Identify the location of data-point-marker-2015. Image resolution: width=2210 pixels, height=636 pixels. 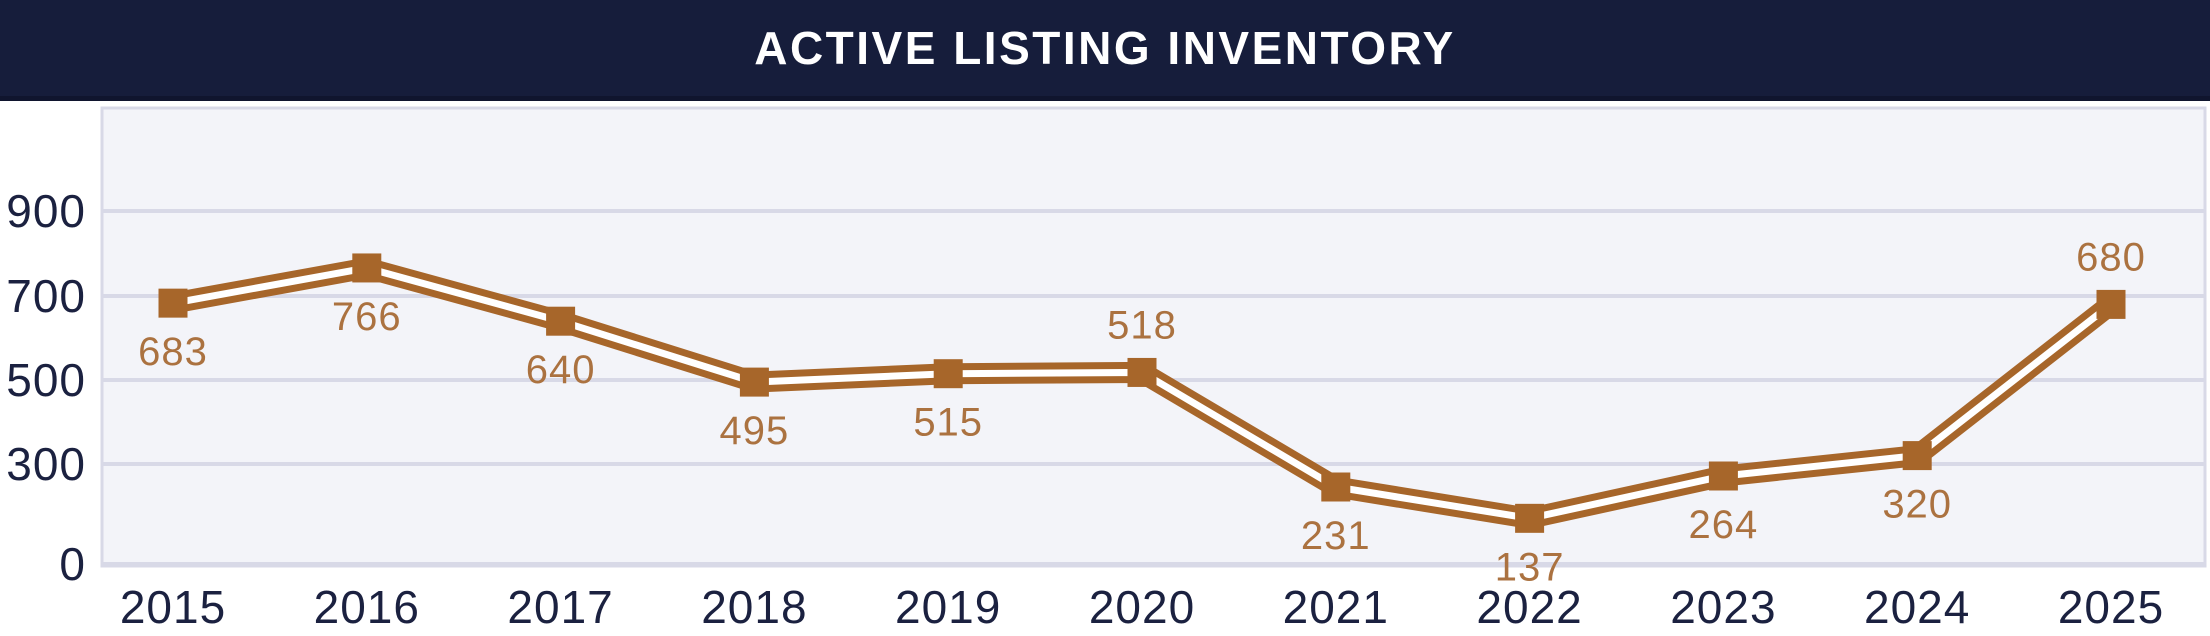
(173, 303).